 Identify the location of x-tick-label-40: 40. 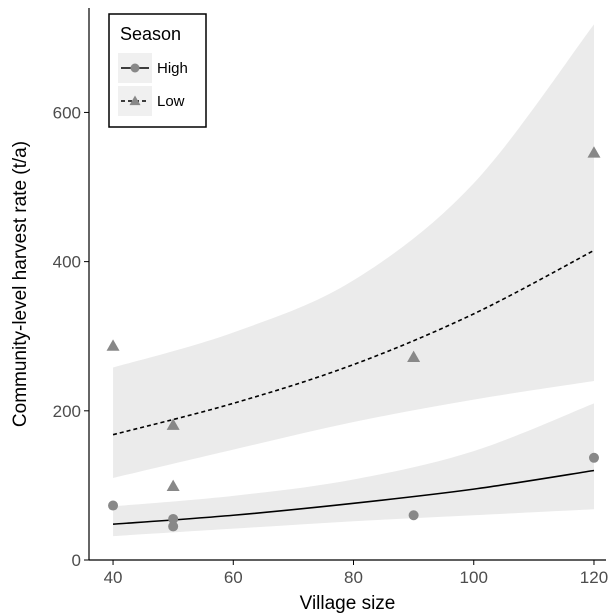
(113, 577).